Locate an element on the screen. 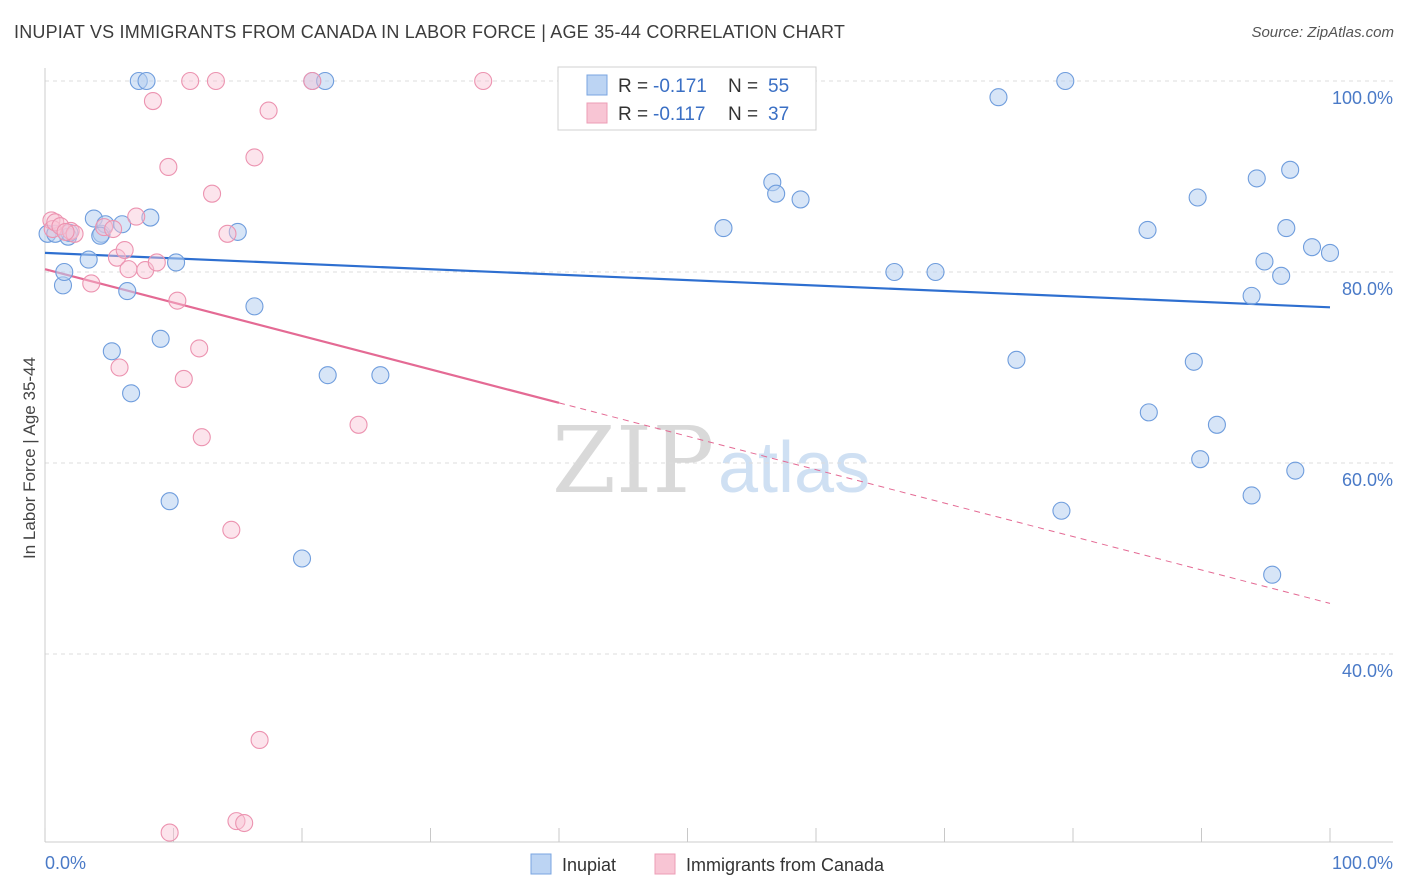 The image size is (1406, 892). y-axis-title: In Labor Force | Age 35-44 is located at coordinates (29, 458).